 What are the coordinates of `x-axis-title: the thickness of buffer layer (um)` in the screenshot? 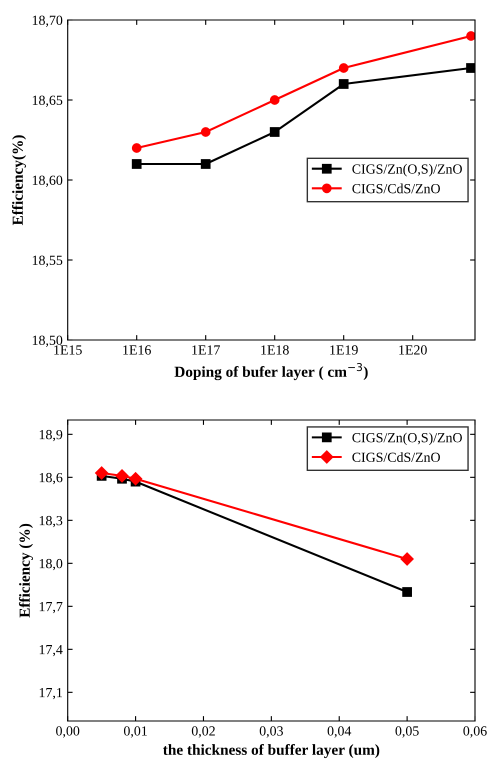 It's located at (271, 751).